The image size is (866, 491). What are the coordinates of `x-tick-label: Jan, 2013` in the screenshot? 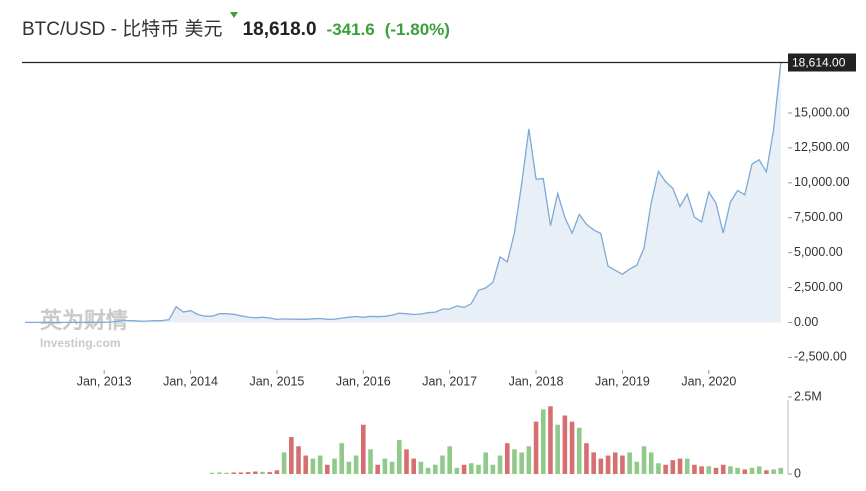 It's located at (104, 381).